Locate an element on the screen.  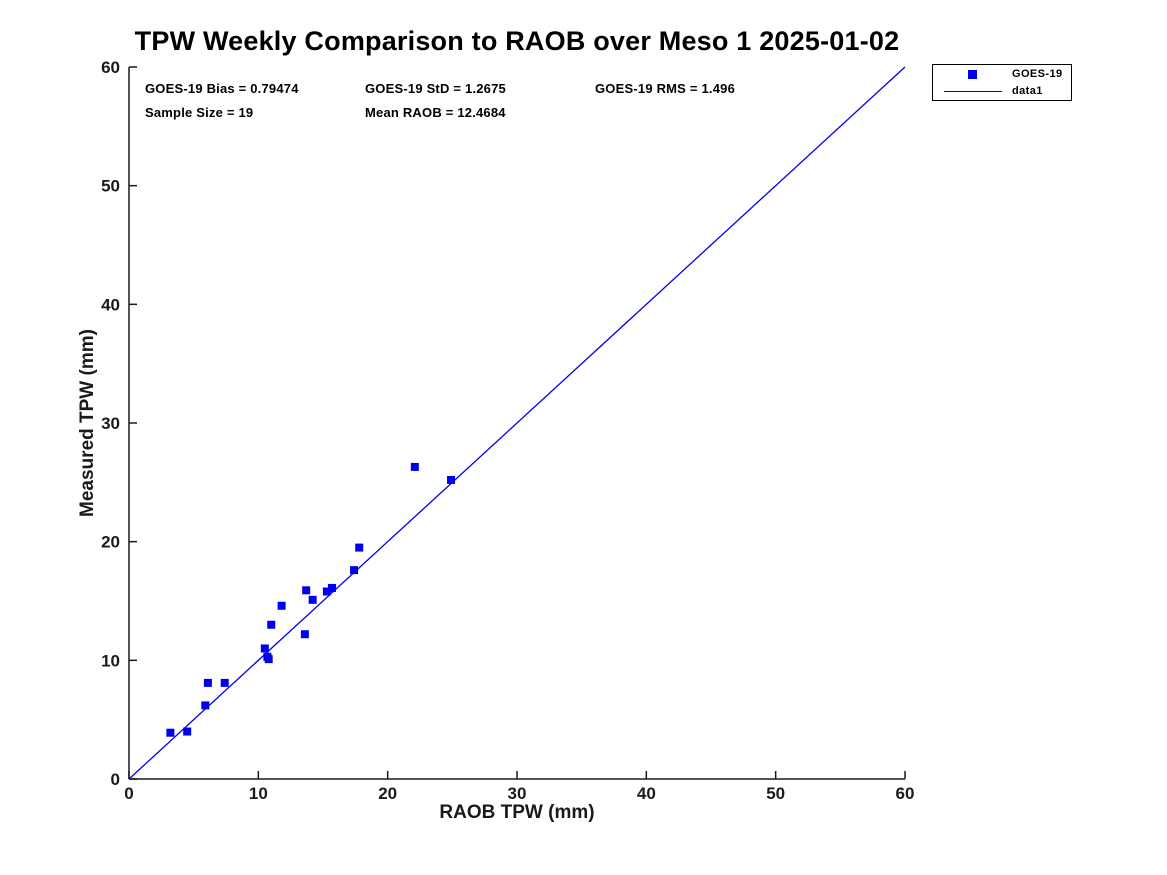
x-tick-label: 40 is located at coordinates (646, 793).